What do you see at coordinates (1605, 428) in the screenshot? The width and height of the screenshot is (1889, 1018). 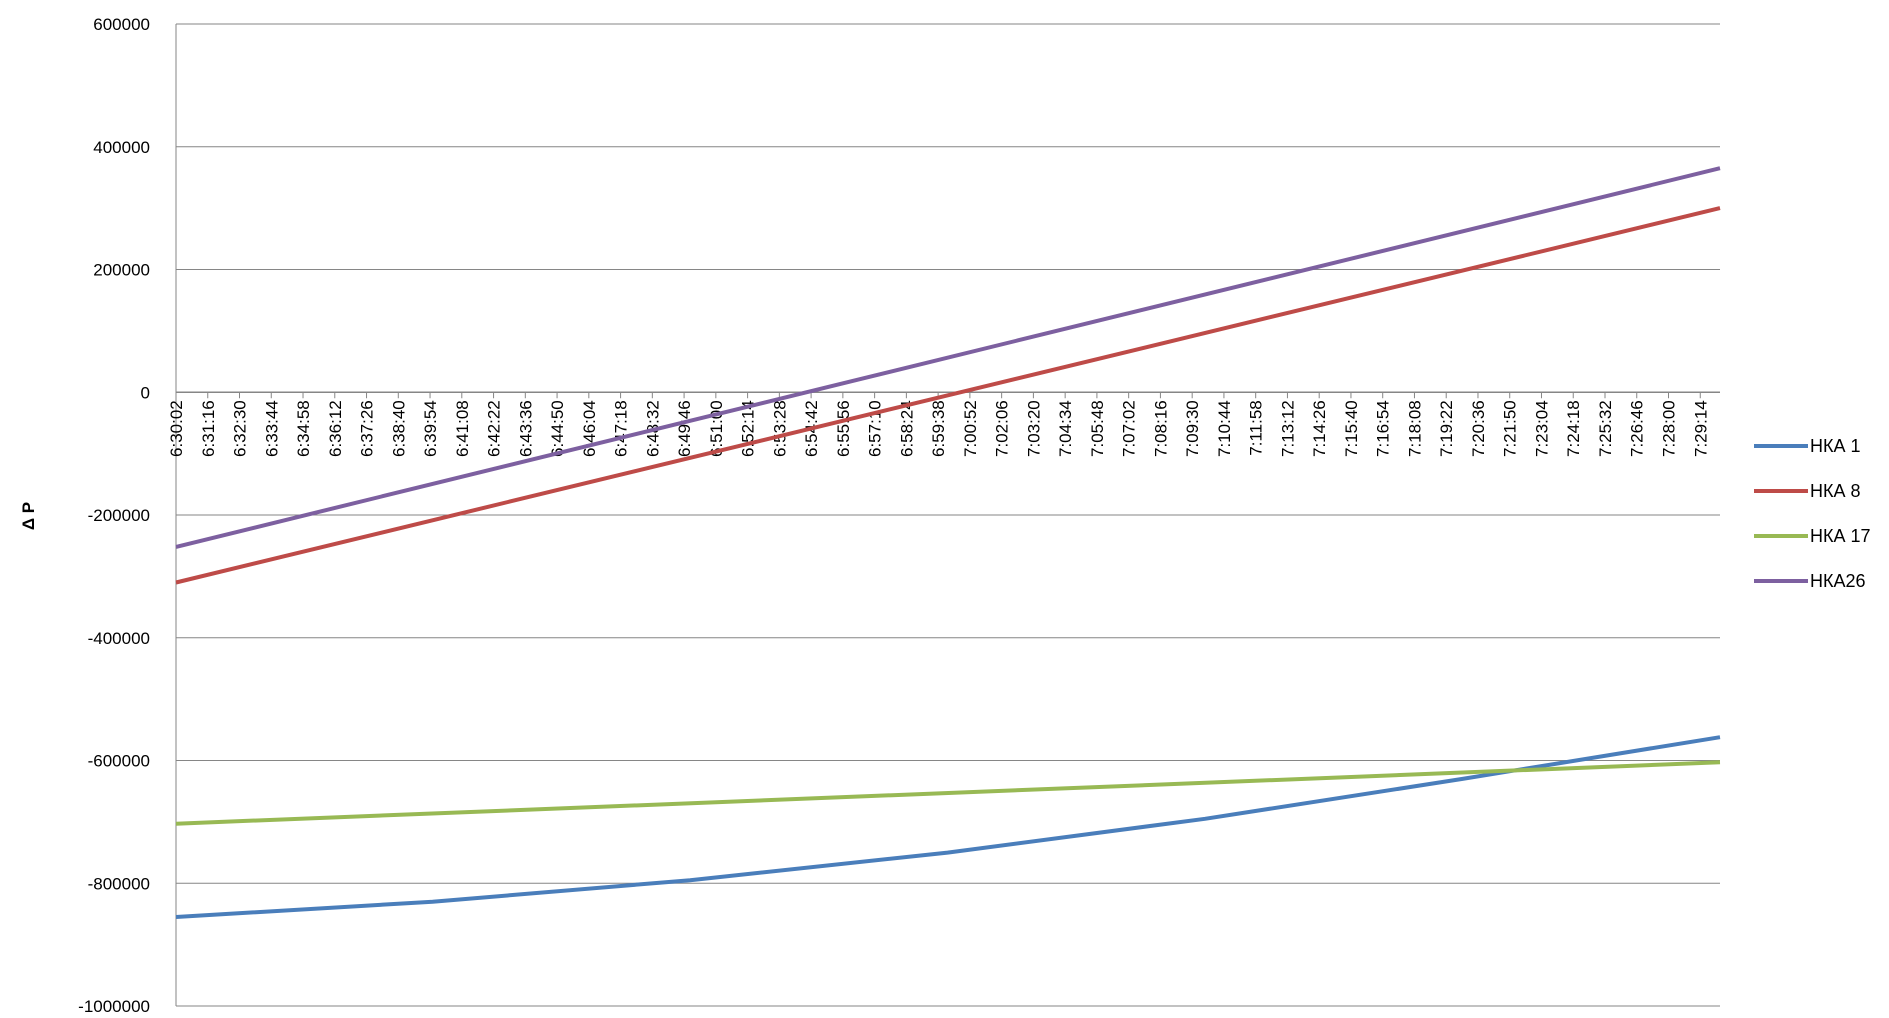 I see `x-tick-label: 7:25:32` at bounding box center [1605, 428].